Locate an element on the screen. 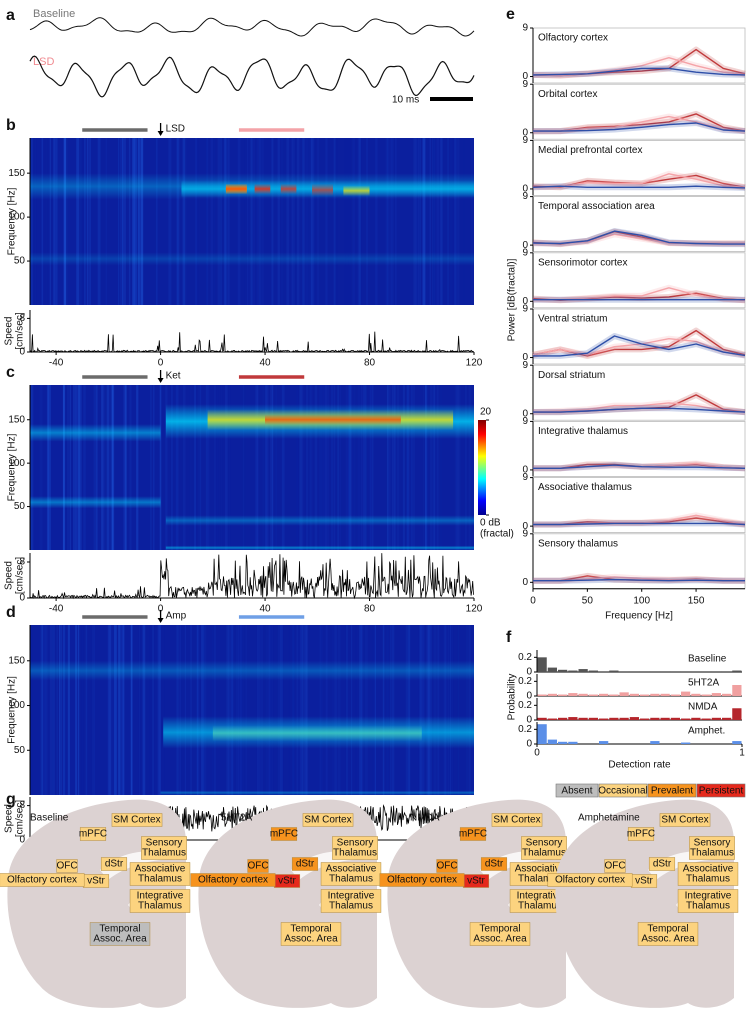 The width and height of the screenshot is (749, 1020). legend-swatch is located at coordinates (672, 790).